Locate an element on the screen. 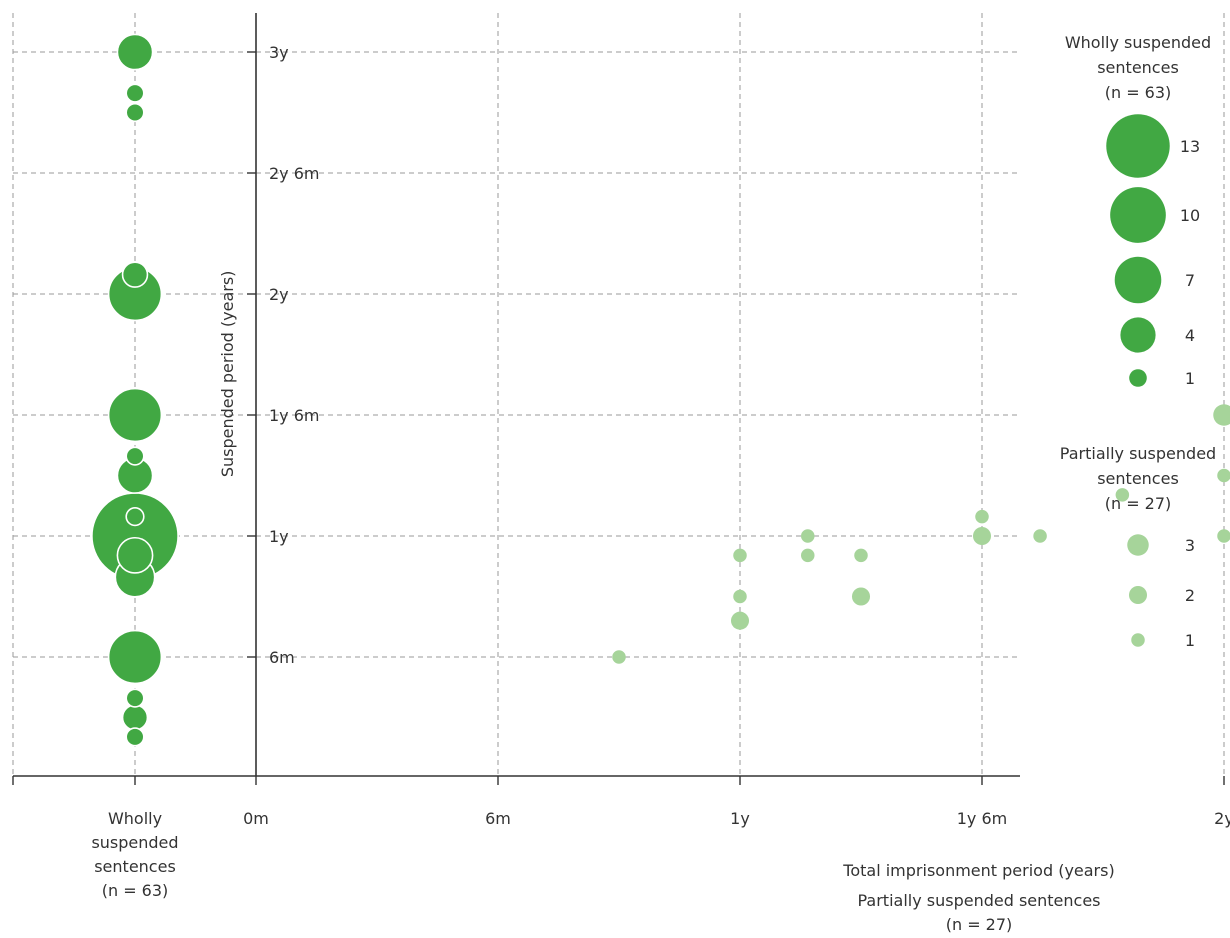 This screenshot has height=938, width=1230. x-tick-label: 2y is located at coordinates (1222, 818).